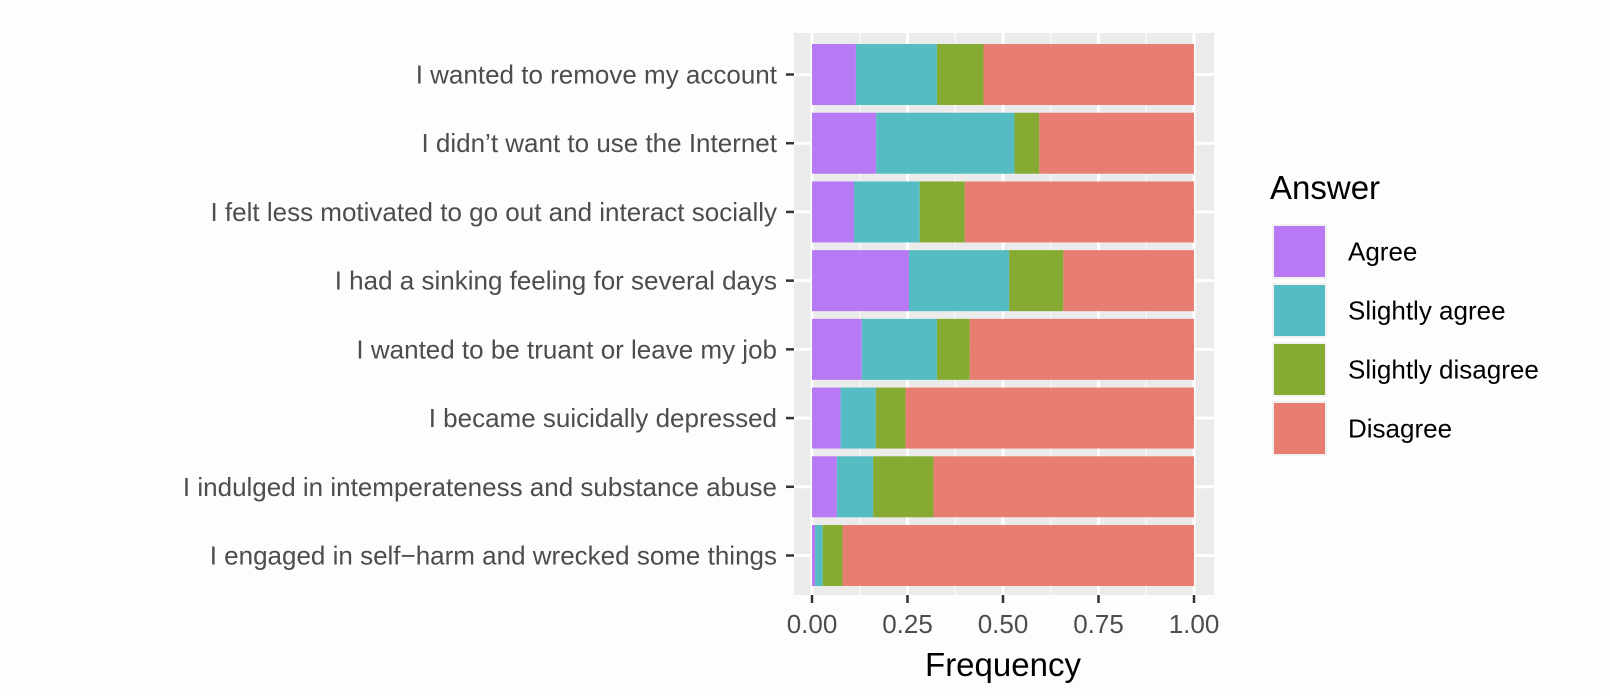 Image resolution: width=1610 pixels, height=696 pixels. Describe the element at coordinates (1325, 187) in the screenshot. I see `legend-title: Answer` at that location.